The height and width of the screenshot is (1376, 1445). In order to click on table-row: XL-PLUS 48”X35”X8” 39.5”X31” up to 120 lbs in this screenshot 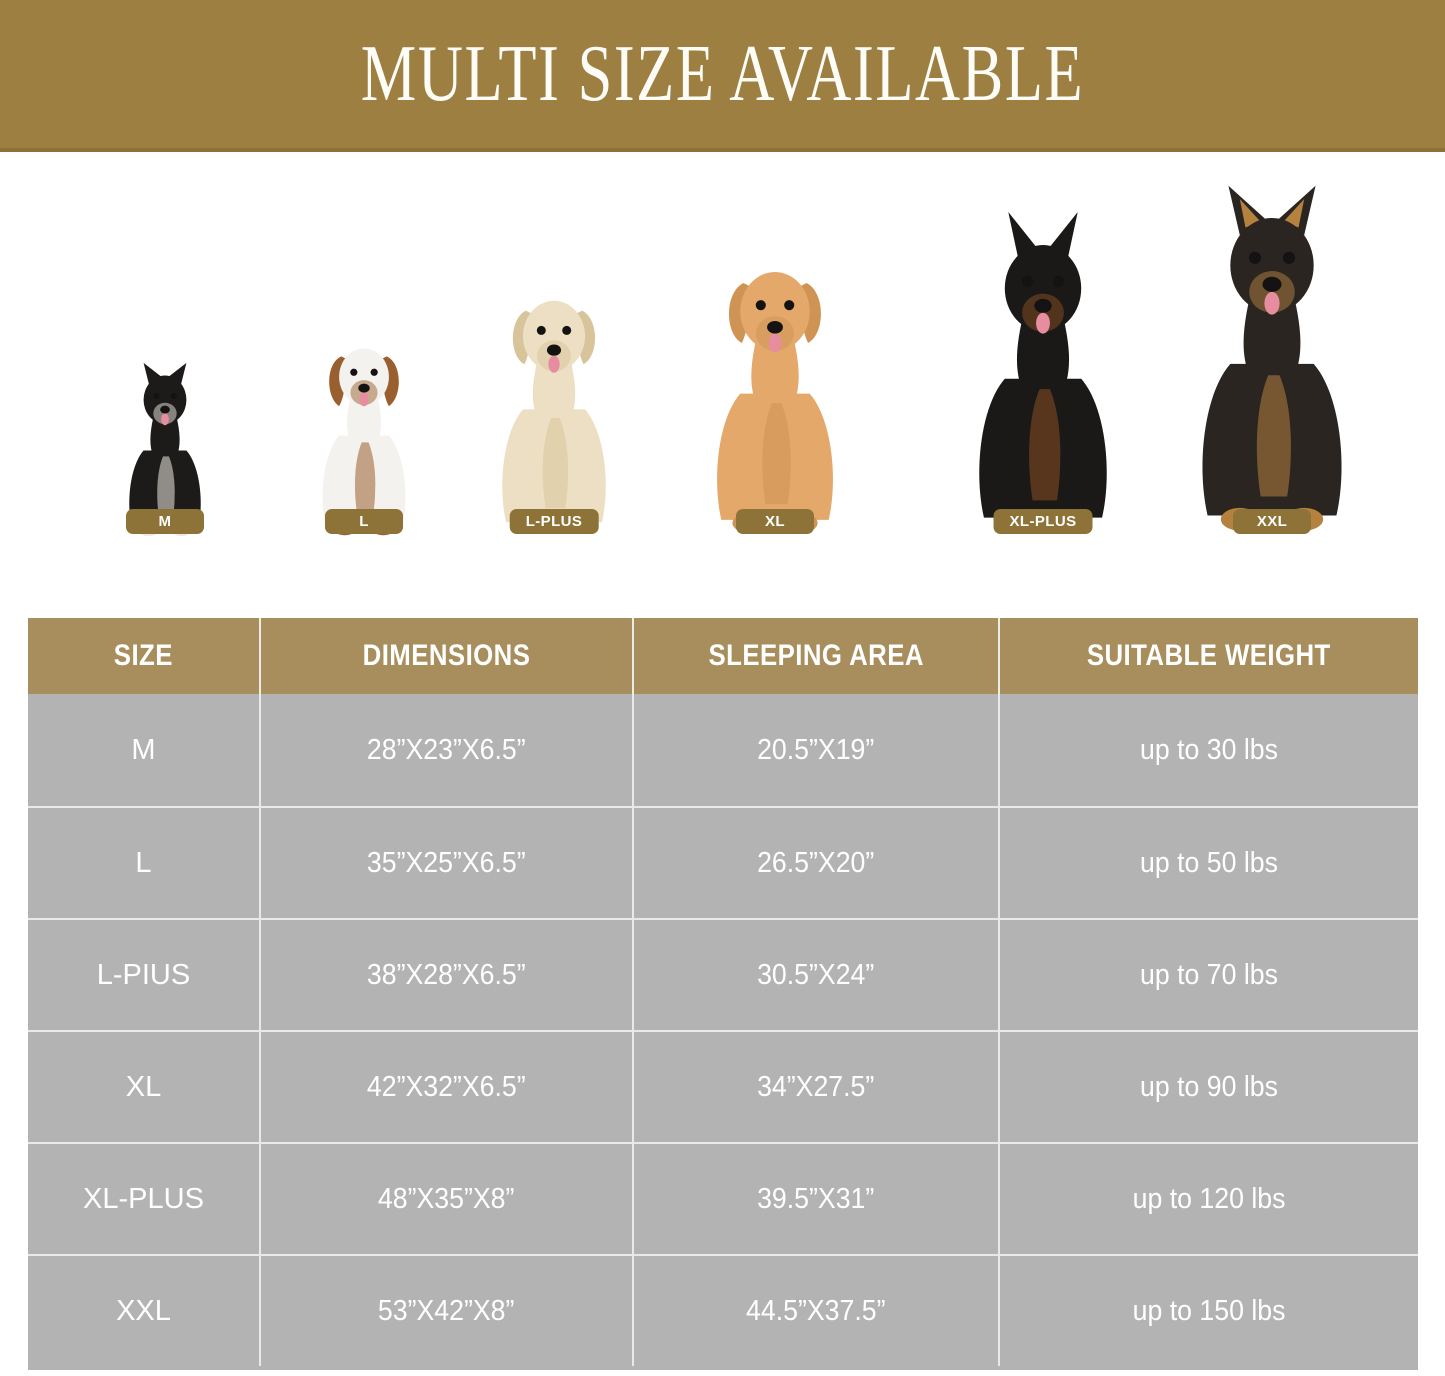, I will do `click(723, 1198)`.